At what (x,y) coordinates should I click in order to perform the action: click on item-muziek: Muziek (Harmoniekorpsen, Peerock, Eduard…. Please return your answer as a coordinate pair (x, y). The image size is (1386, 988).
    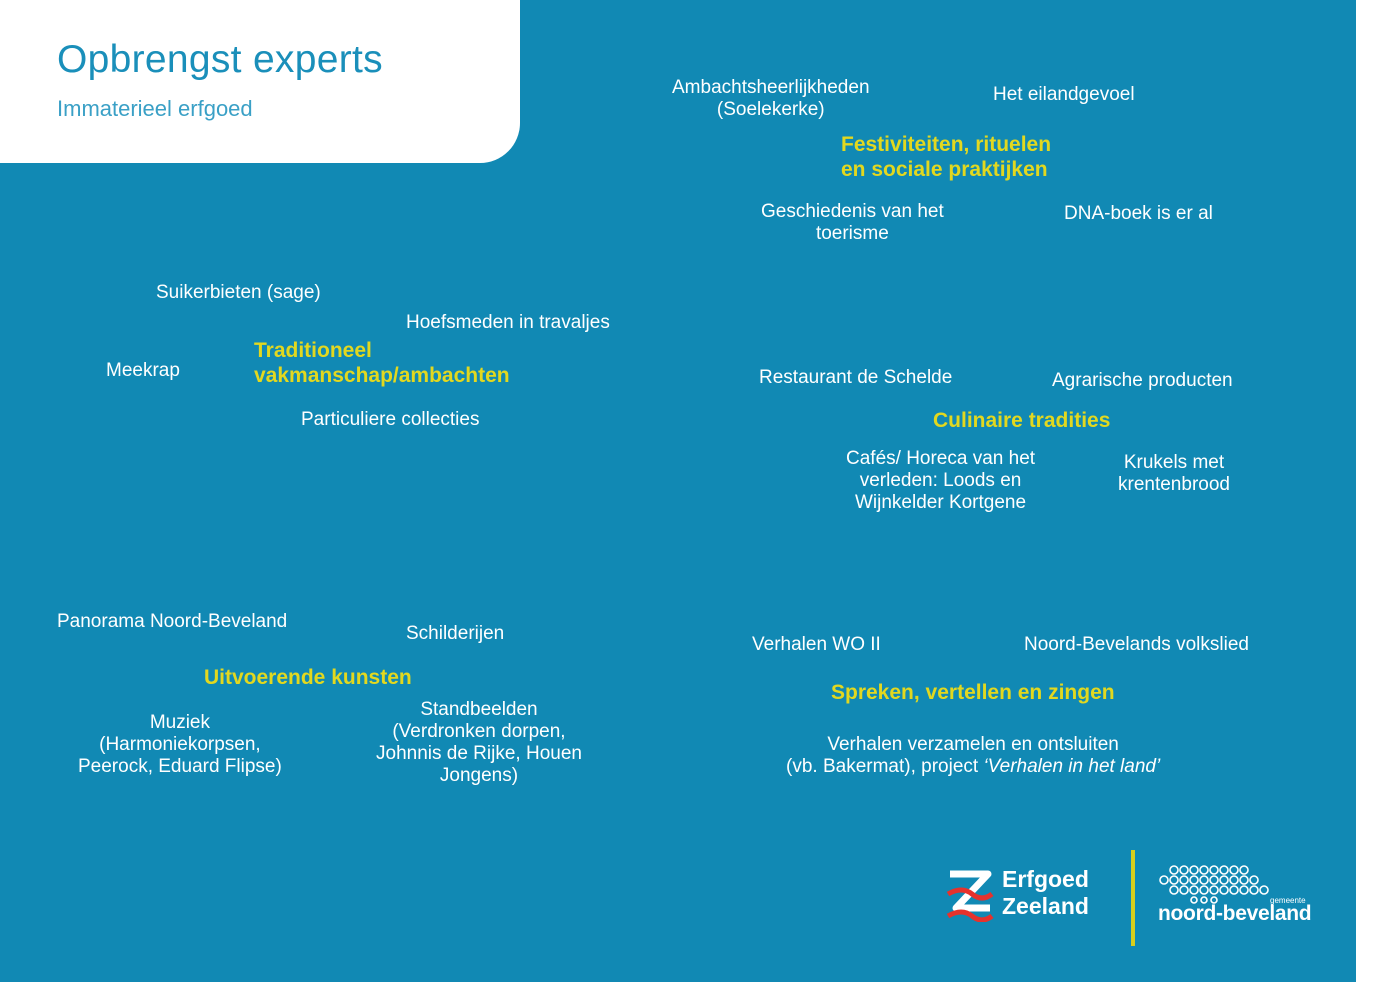
    Looking at the image, I should click on (180, 744).